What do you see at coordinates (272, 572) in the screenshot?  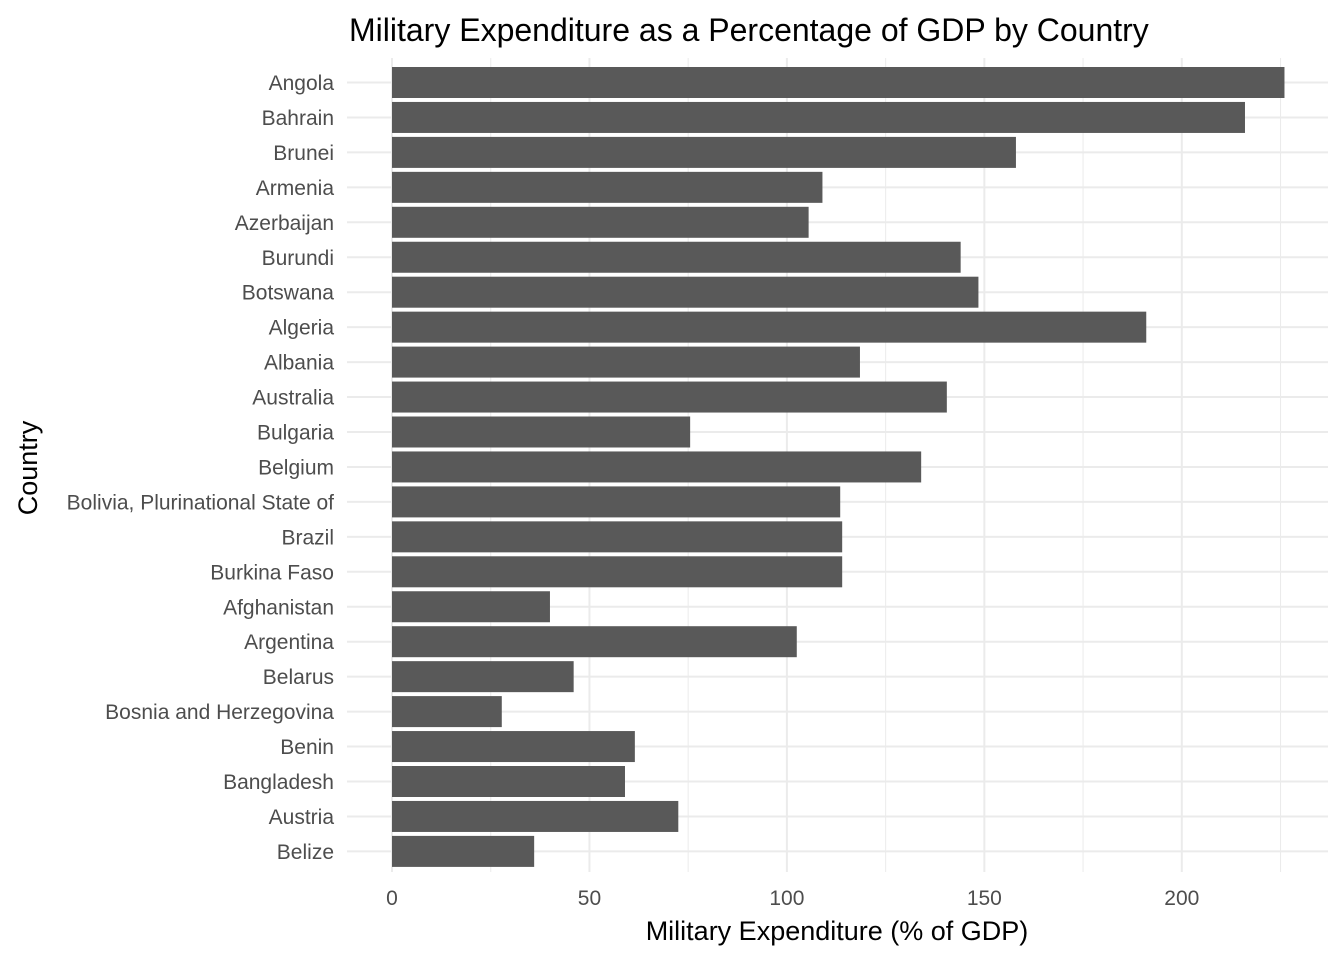 I see `y-tick-label: Burkina Faso` at bounding box center [272, 572].